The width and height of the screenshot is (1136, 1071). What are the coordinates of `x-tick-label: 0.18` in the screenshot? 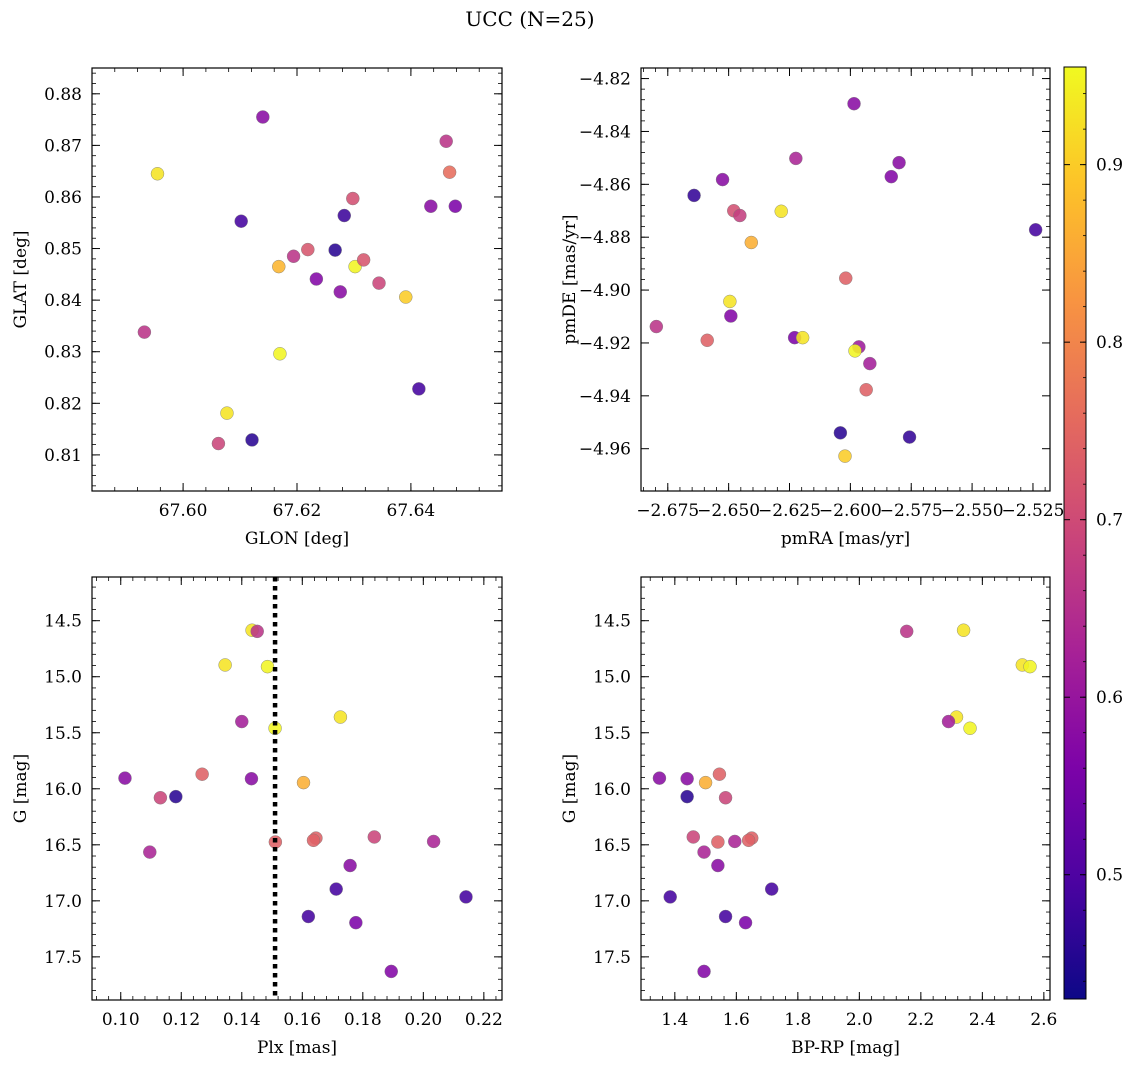 It's located at (363, 1020).